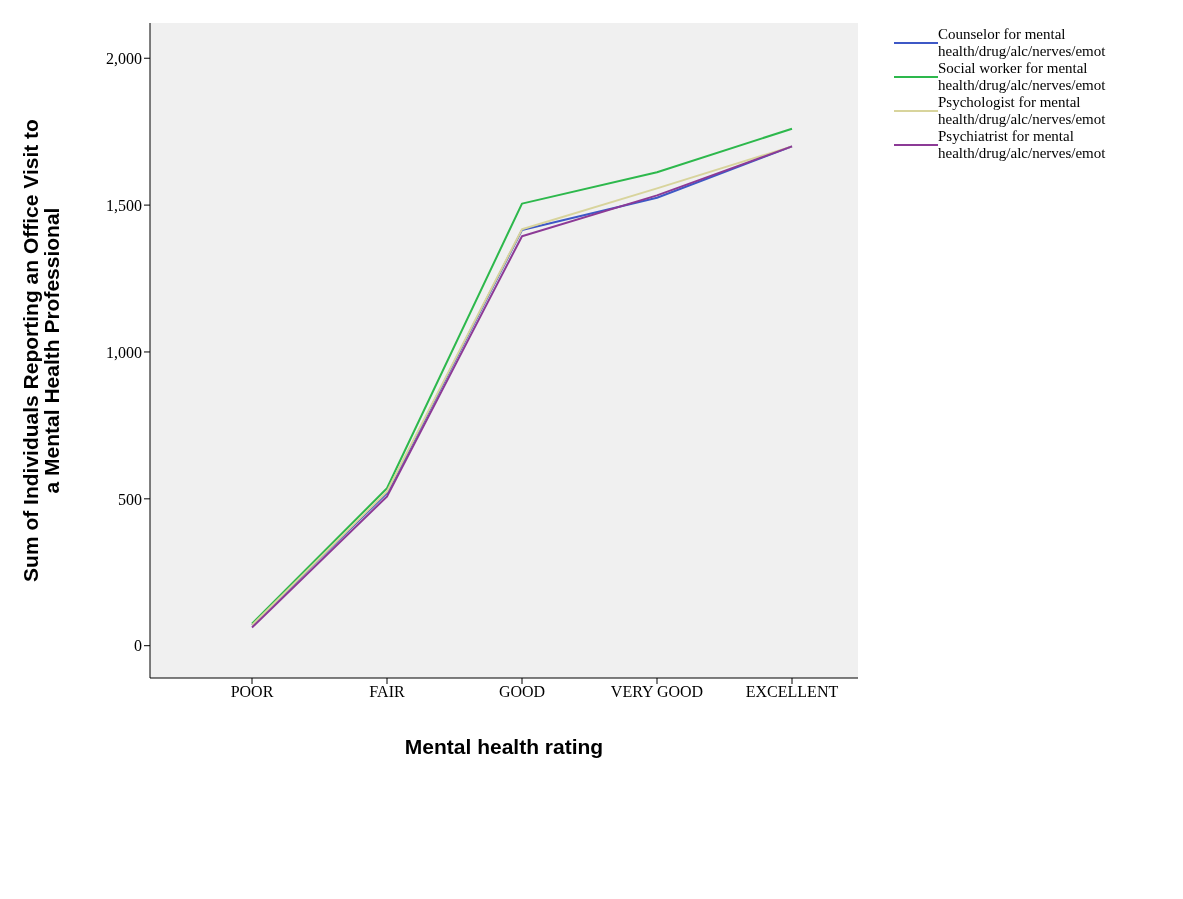 The width and height of the screenshot is (1183, 899). What do you see at coordinates (130, 499) in the screenshot?
I see `y-tick-label: 500` at bounding box center [130, 499].